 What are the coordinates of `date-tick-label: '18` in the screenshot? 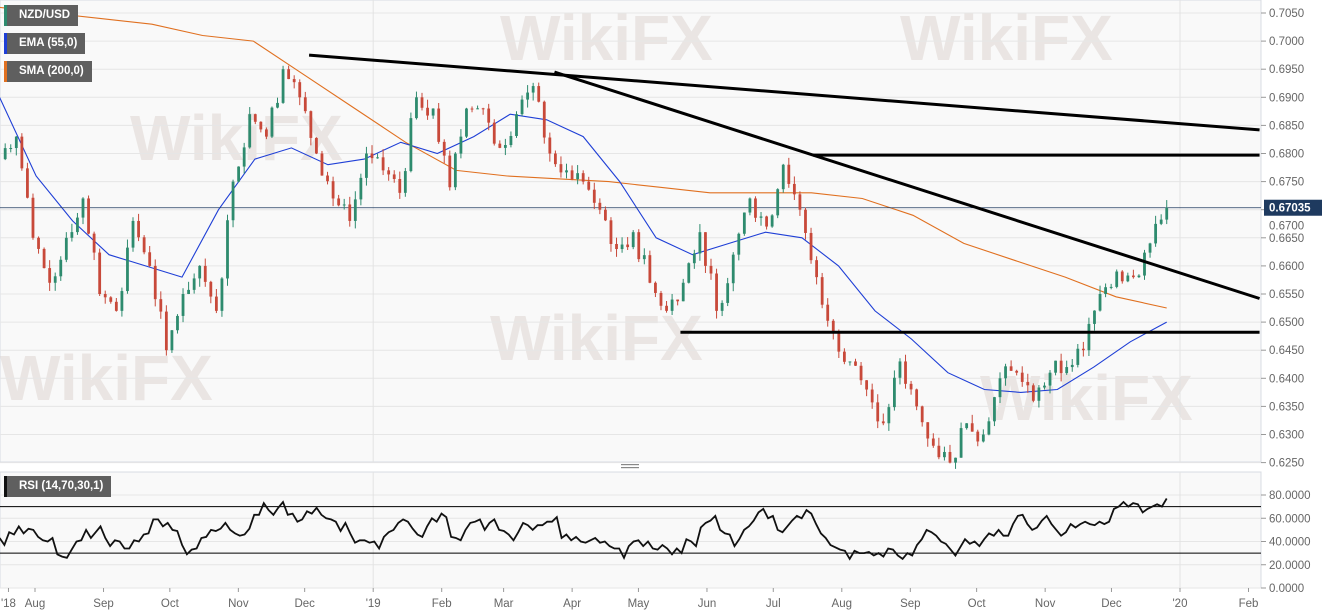 It's located at (8, 604).